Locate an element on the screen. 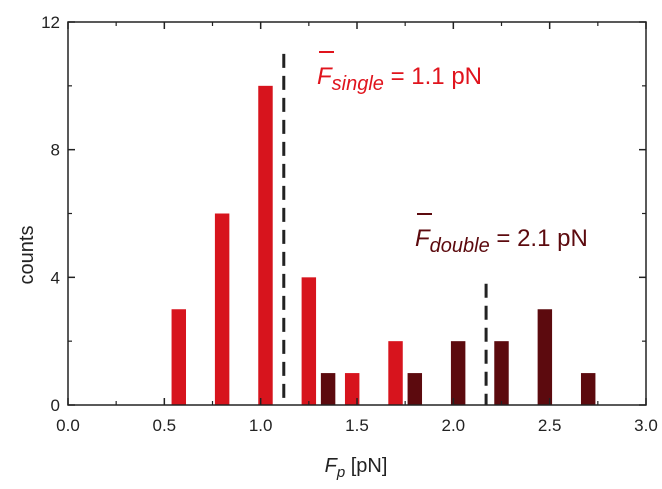  x-tick-label: 3.0 is located at coordinates (646, 425).